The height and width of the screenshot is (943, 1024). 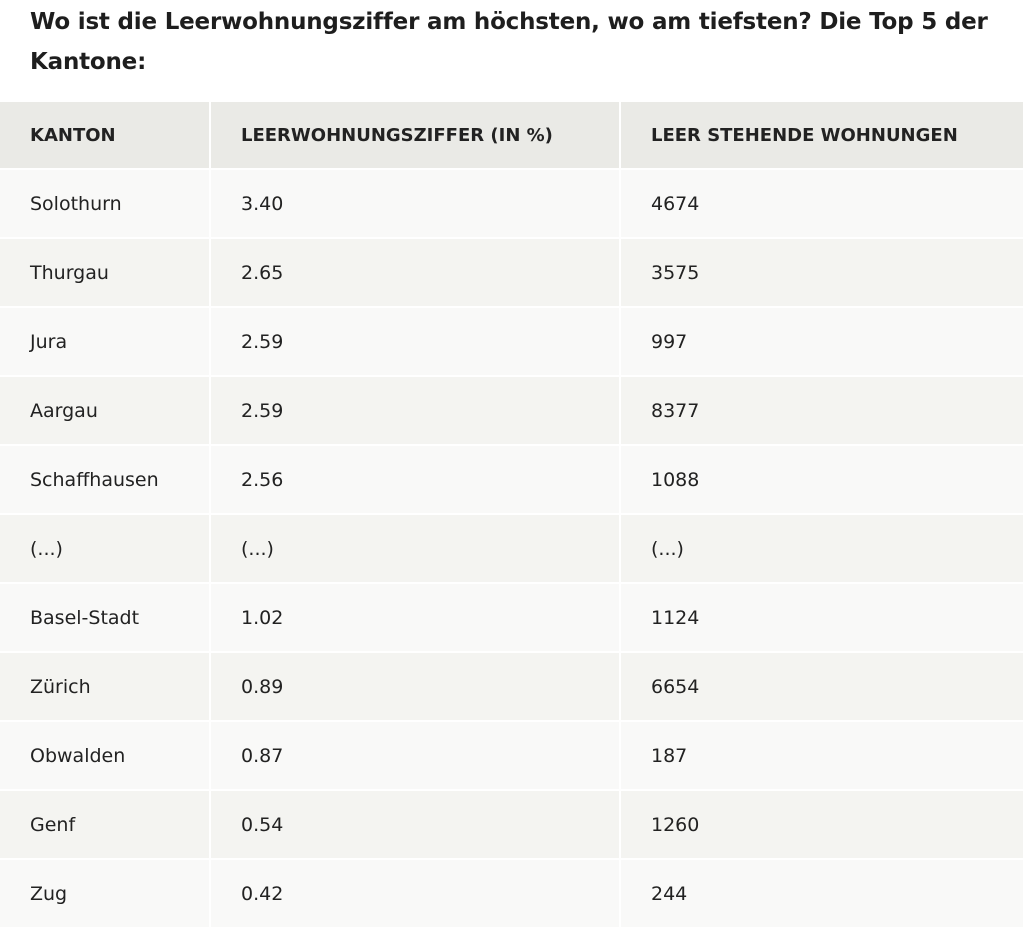 What do you see at coordinates (415, 272) in the screenshot?
I see `cell-rate: 2.65` at bounding box center [415, 272].